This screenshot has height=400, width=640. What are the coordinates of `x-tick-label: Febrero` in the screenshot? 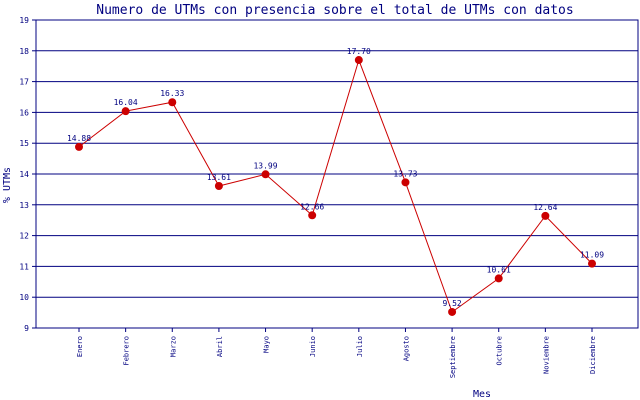 It's located at (127, 351).